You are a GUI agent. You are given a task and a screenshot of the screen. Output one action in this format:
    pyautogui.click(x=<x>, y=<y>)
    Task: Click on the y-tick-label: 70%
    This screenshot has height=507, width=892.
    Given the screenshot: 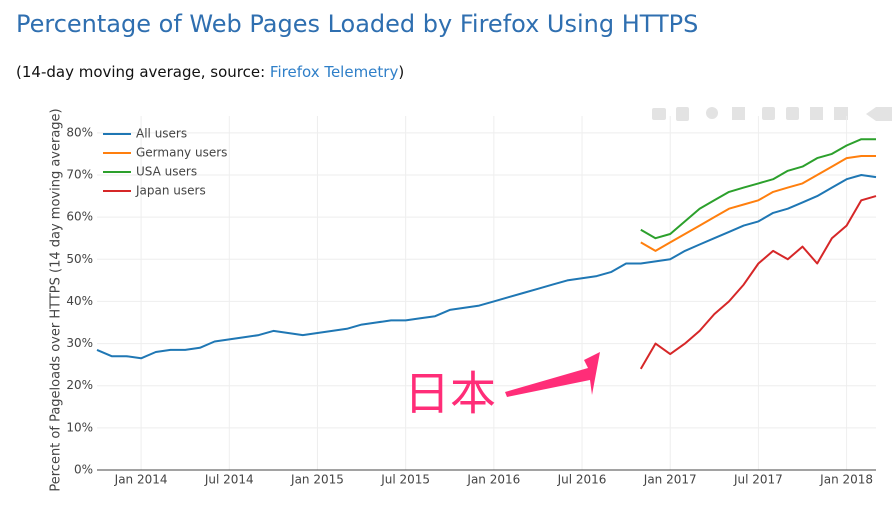 What is the action you would take?
    pyautogui.click(x=79, y=175)
    